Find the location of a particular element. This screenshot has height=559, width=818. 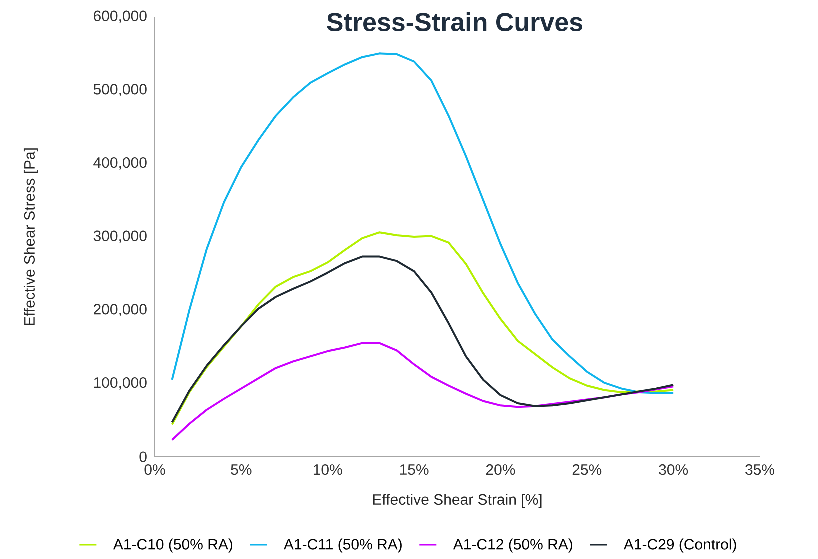

y-tick-label: 500,000 is located at coordinates (120, 90).